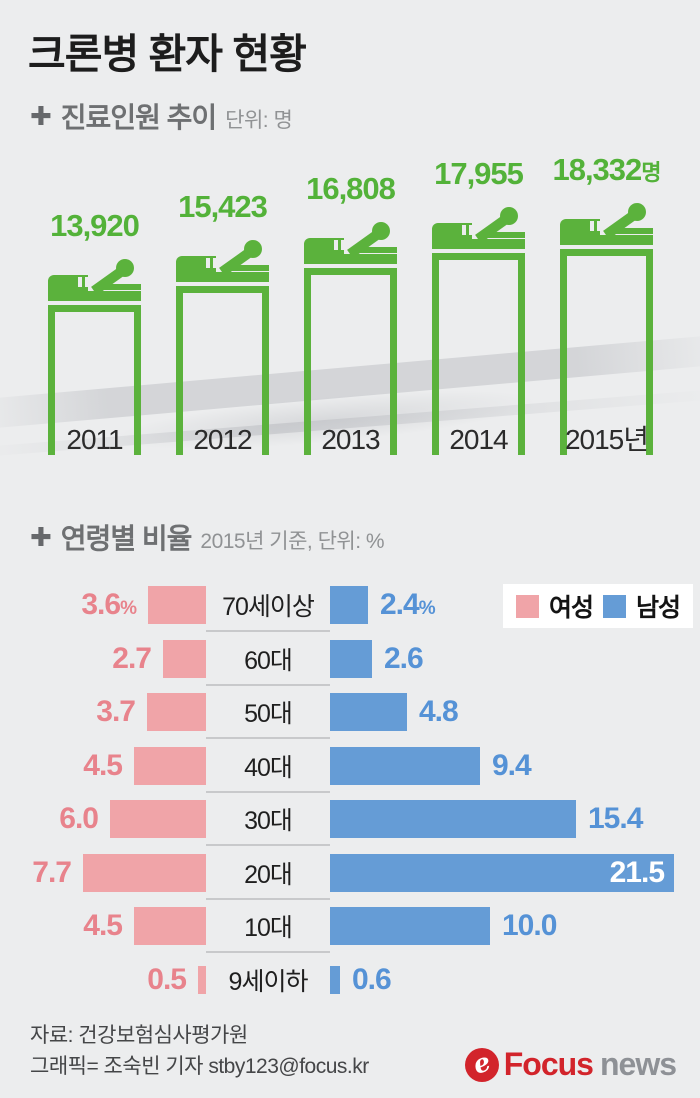 The width and height of the screenshot is (700, 1098). What do you see at coordinates (79, 818) in the screenshot?
I see `female-value: 6.0` at bounding box center [79, 818].